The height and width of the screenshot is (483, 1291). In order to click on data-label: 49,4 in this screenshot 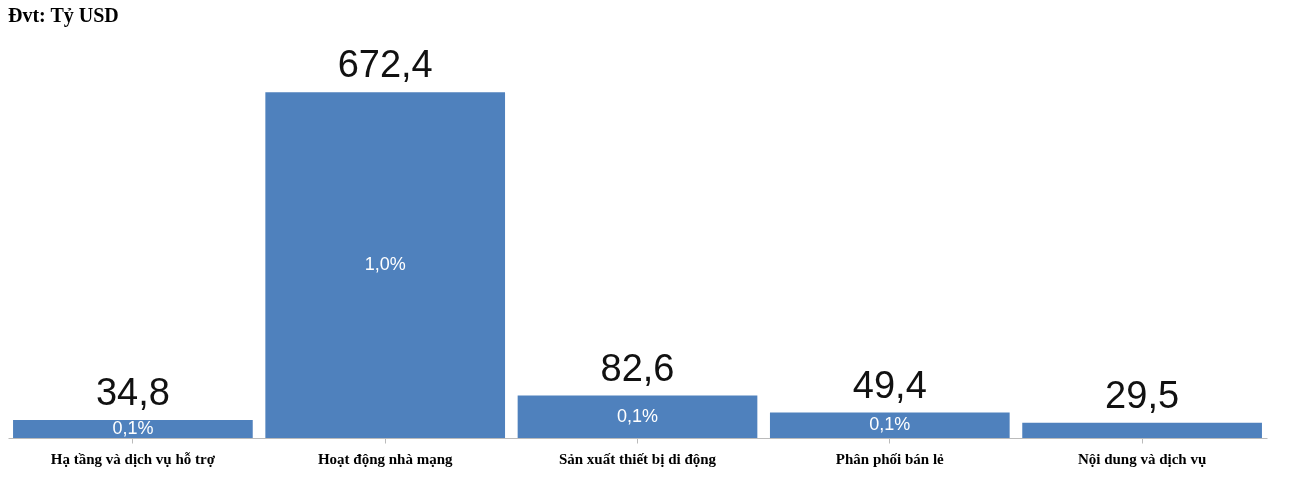, I will do `click(889, 384)`.